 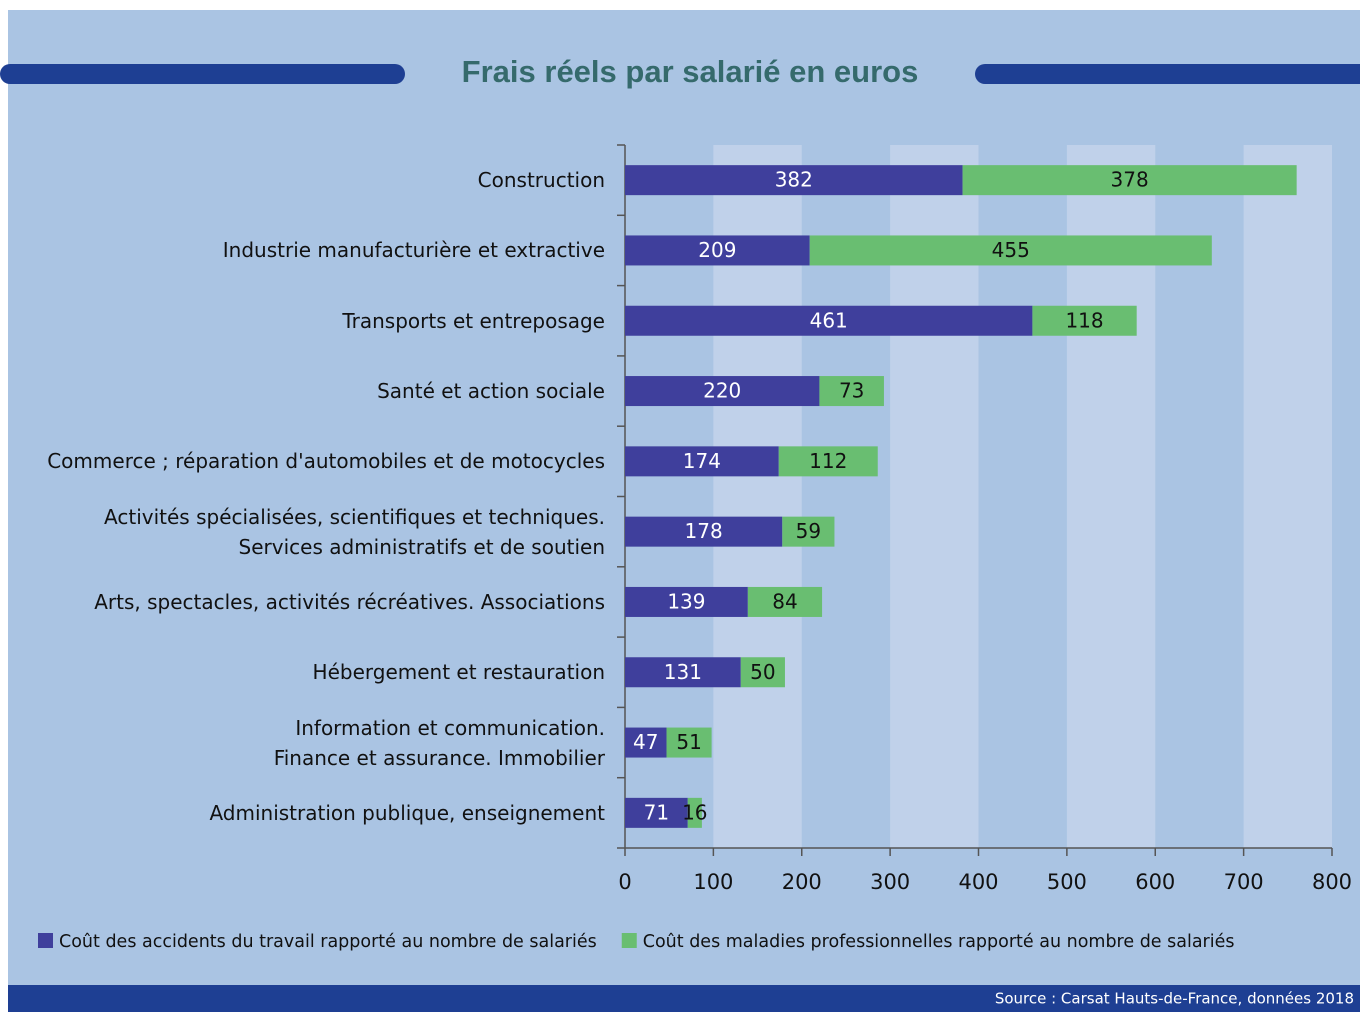 I want to click on data-label: 16, so click(x=694, y=812).